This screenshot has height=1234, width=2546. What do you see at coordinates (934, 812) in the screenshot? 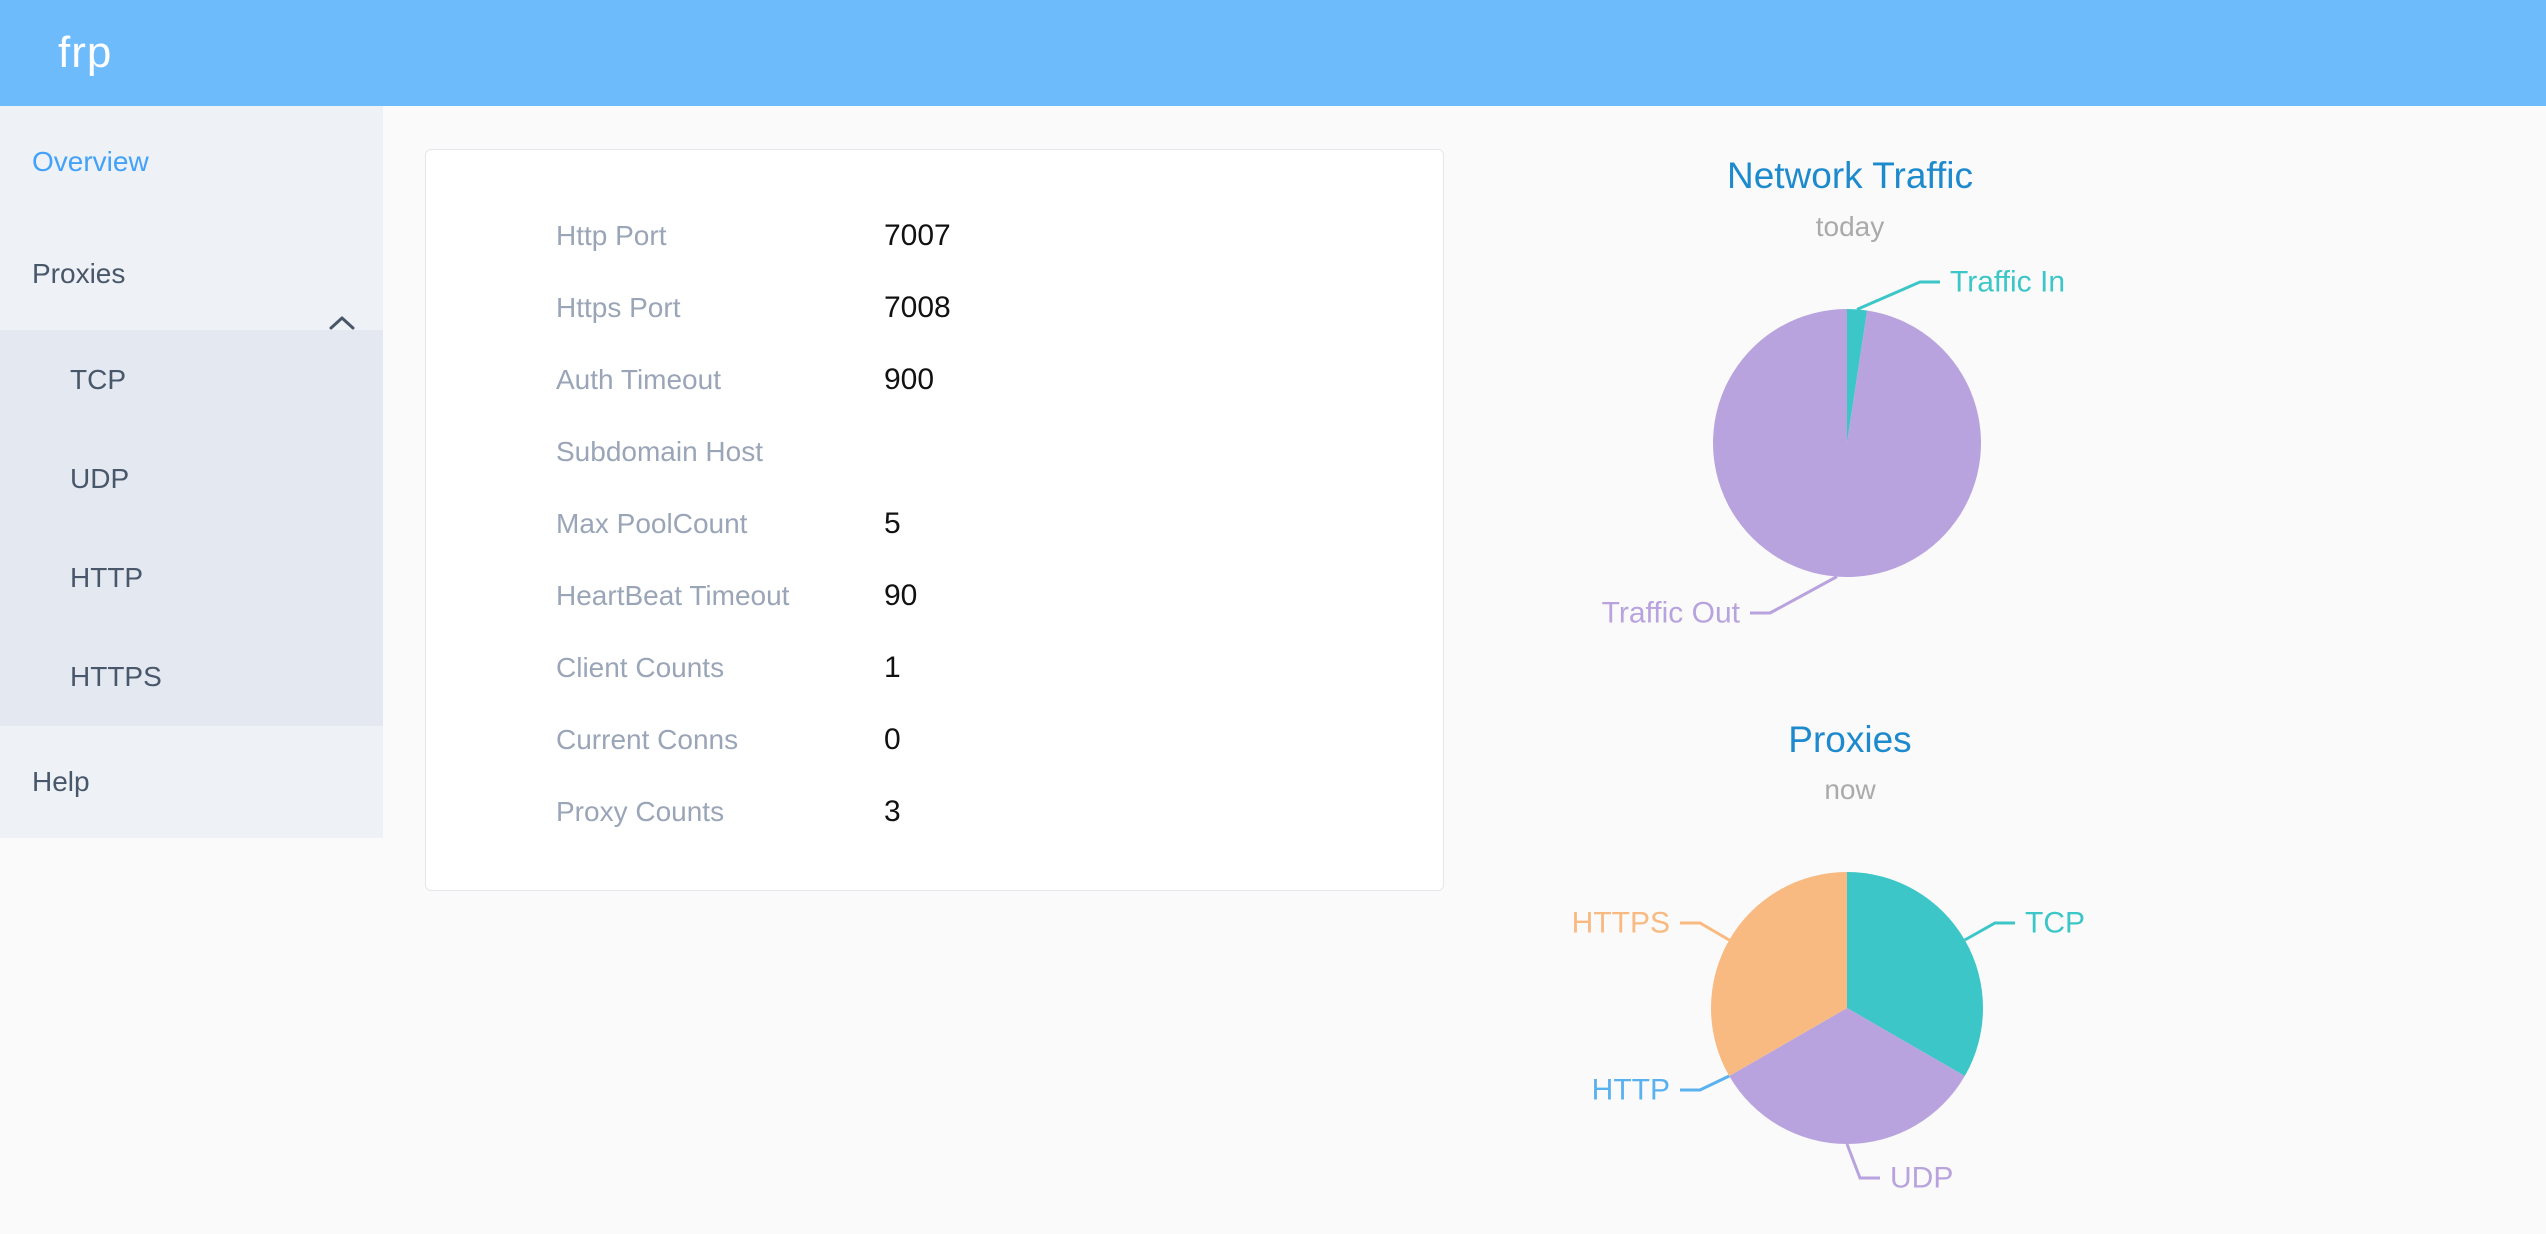
I see `overview-row: Proxy Counts 3` at bounding box center [934, 812].